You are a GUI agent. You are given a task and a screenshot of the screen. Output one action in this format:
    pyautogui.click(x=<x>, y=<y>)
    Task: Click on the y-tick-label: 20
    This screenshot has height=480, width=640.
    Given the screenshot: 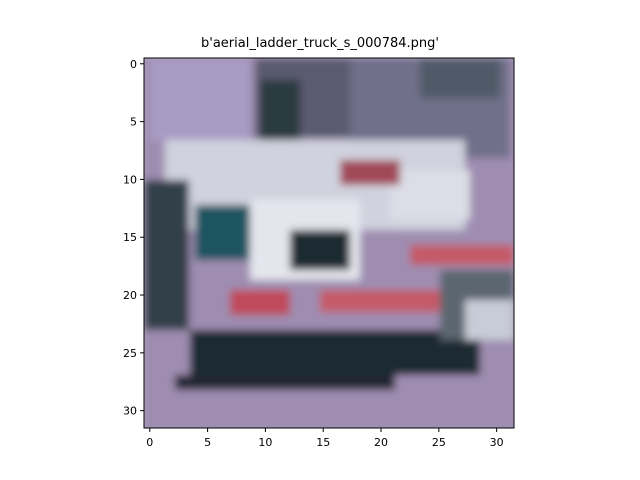 What is the action you would take?
    pyautogui.click(x=130, y=295)
    